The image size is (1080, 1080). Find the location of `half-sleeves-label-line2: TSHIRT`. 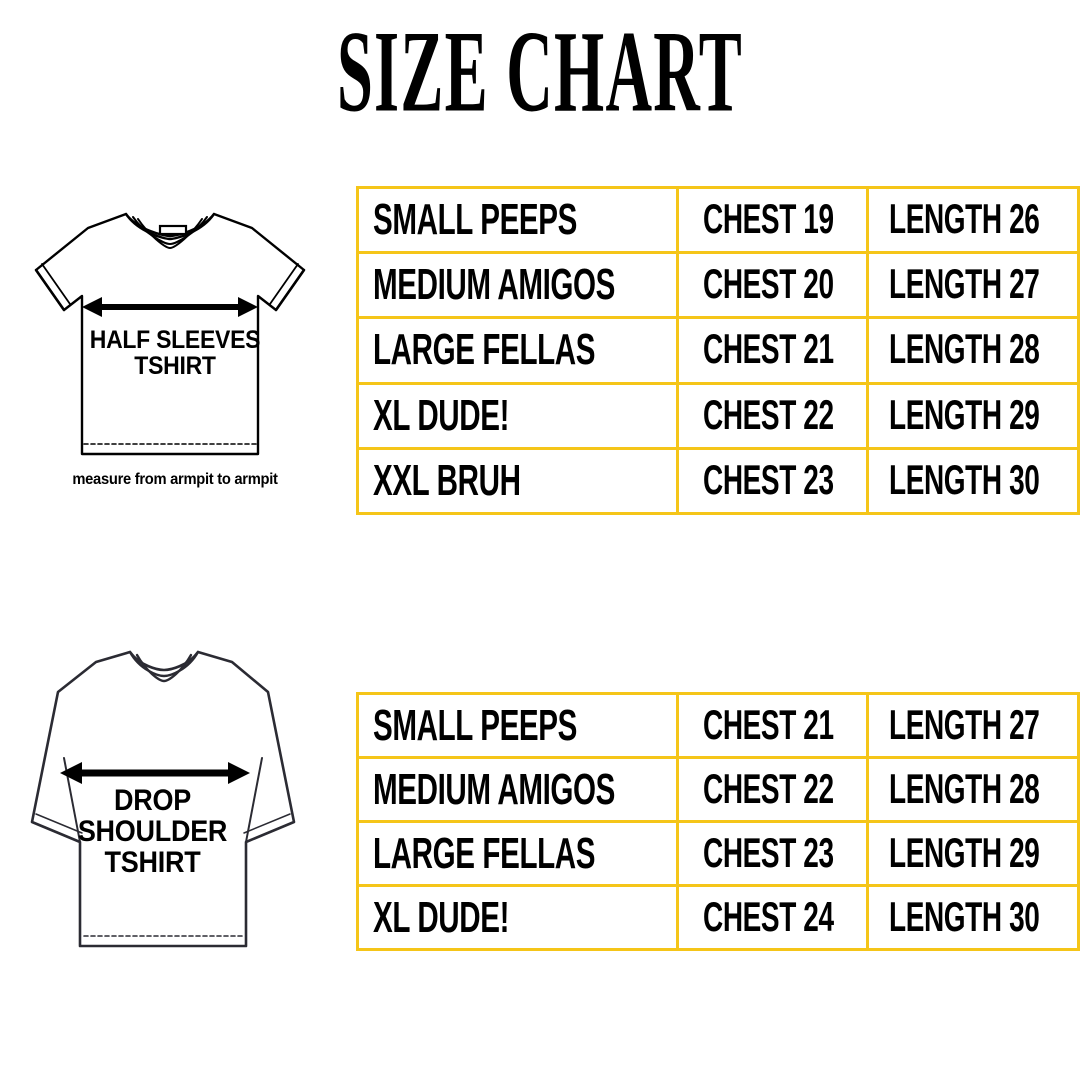

half-sleeves-label-line2: TSHIRT is located at coordinates (175, 366).